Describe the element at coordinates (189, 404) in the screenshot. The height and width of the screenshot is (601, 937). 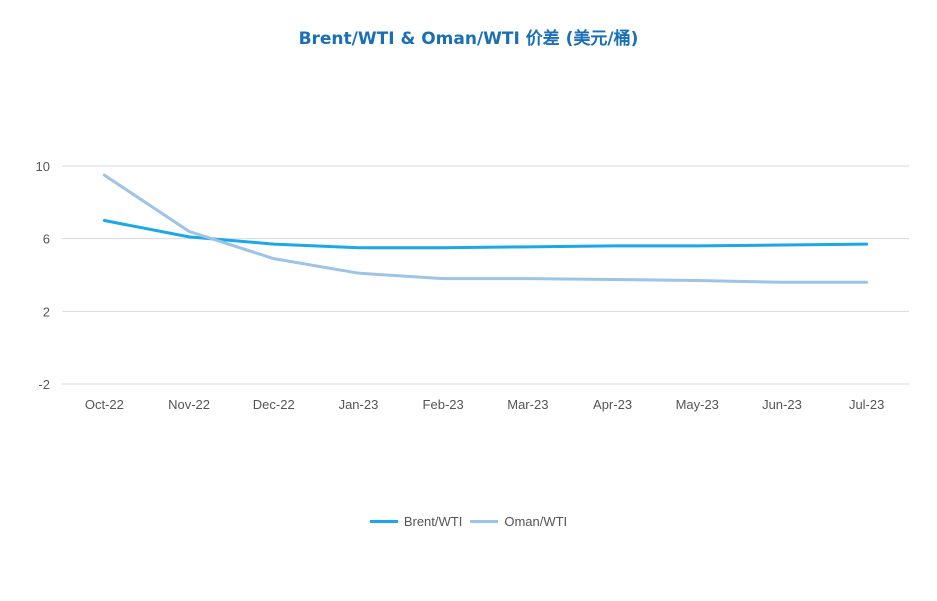
I see `x-tick-label: Nov-22` at that location.